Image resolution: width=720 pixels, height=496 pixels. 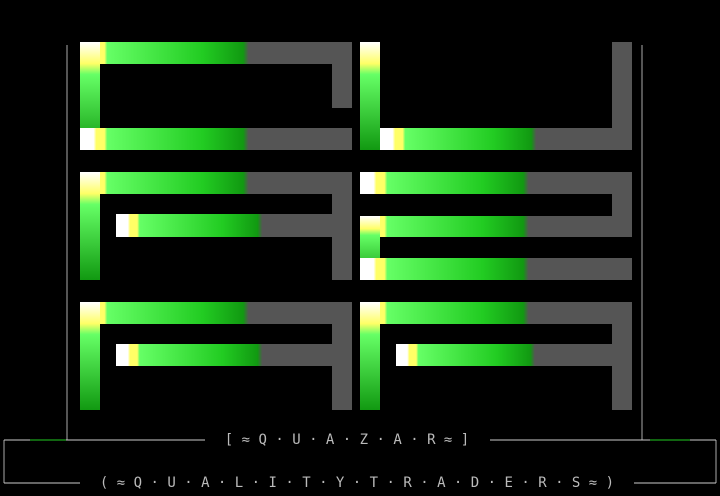 What do you see at coordinates (347, 440) in the screenshot?
I see `group-name: [ ≈ Q · U · A · Z · A · R ≈ ]` at bounding box center [347, 440].